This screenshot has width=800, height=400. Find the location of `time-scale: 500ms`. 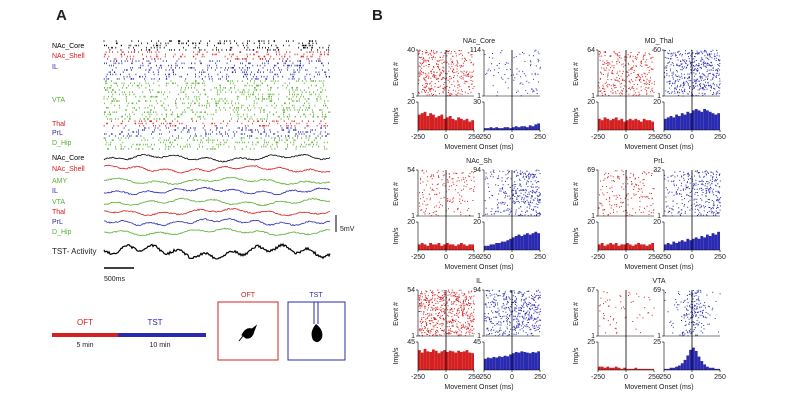

time-scale: 500ms is located at coordinates (115, 279).